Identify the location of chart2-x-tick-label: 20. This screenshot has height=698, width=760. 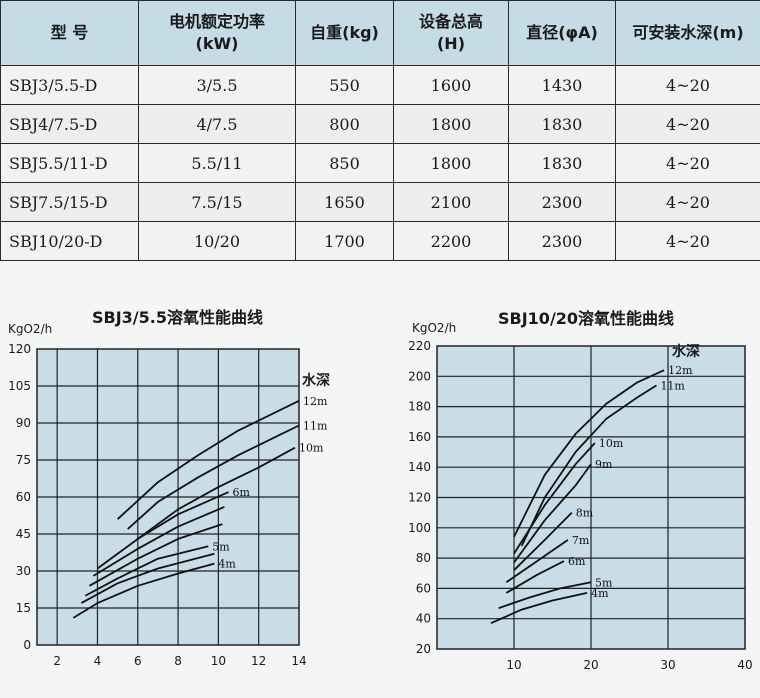
(590, 665).